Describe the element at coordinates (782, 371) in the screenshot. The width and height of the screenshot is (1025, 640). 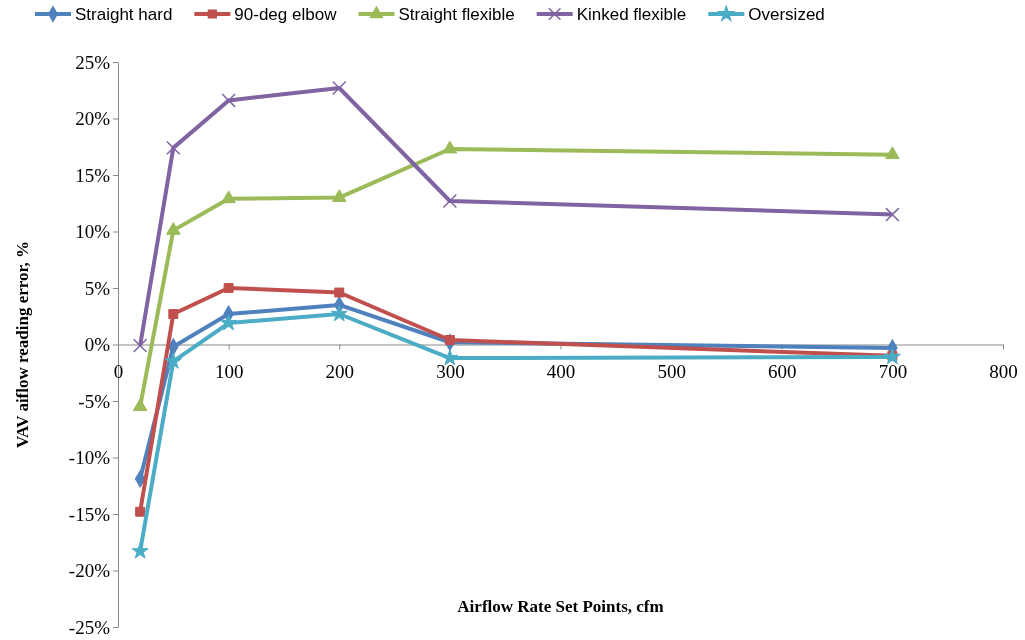
I see `x-tick-label: 600` at that location.